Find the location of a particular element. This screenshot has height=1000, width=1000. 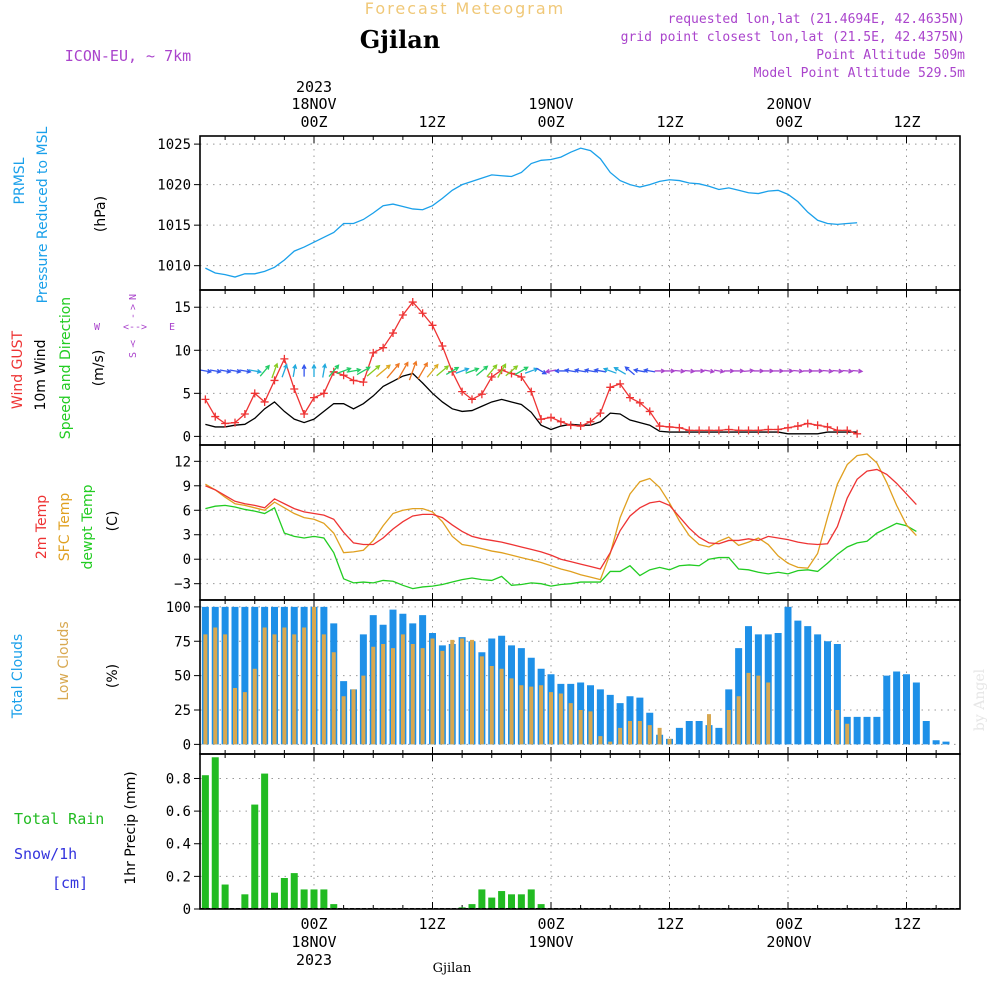

footer-location: Gjilan is located at coordinates (452, 968).